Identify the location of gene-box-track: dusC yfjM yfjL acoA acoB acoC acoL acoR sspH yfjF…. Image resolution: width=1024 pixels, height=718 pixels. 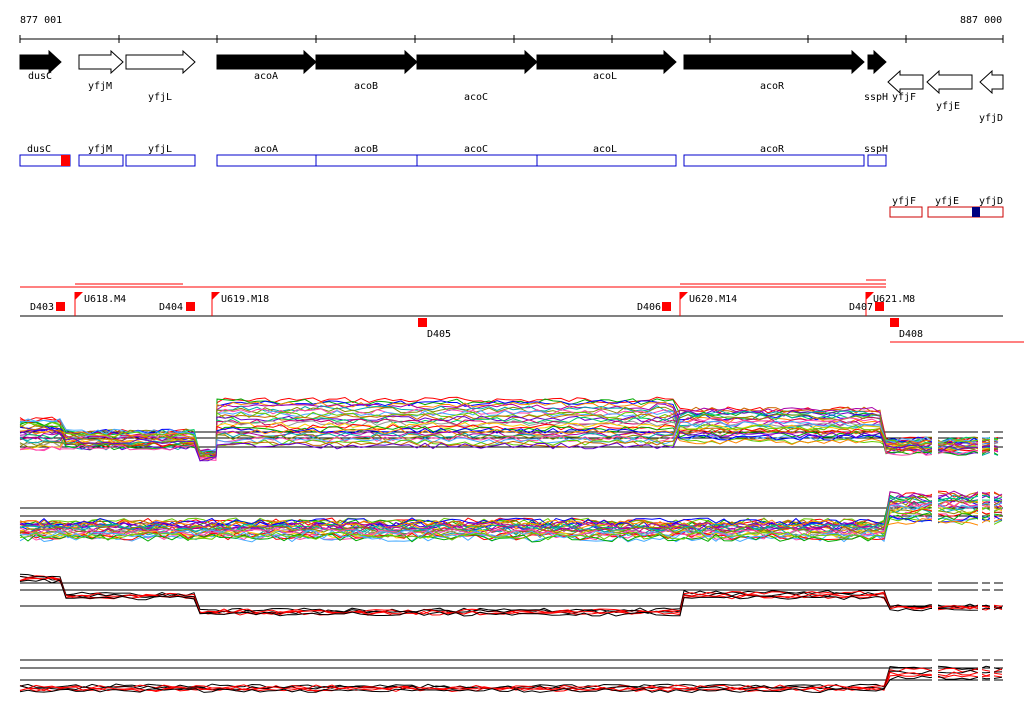
(511, 181).